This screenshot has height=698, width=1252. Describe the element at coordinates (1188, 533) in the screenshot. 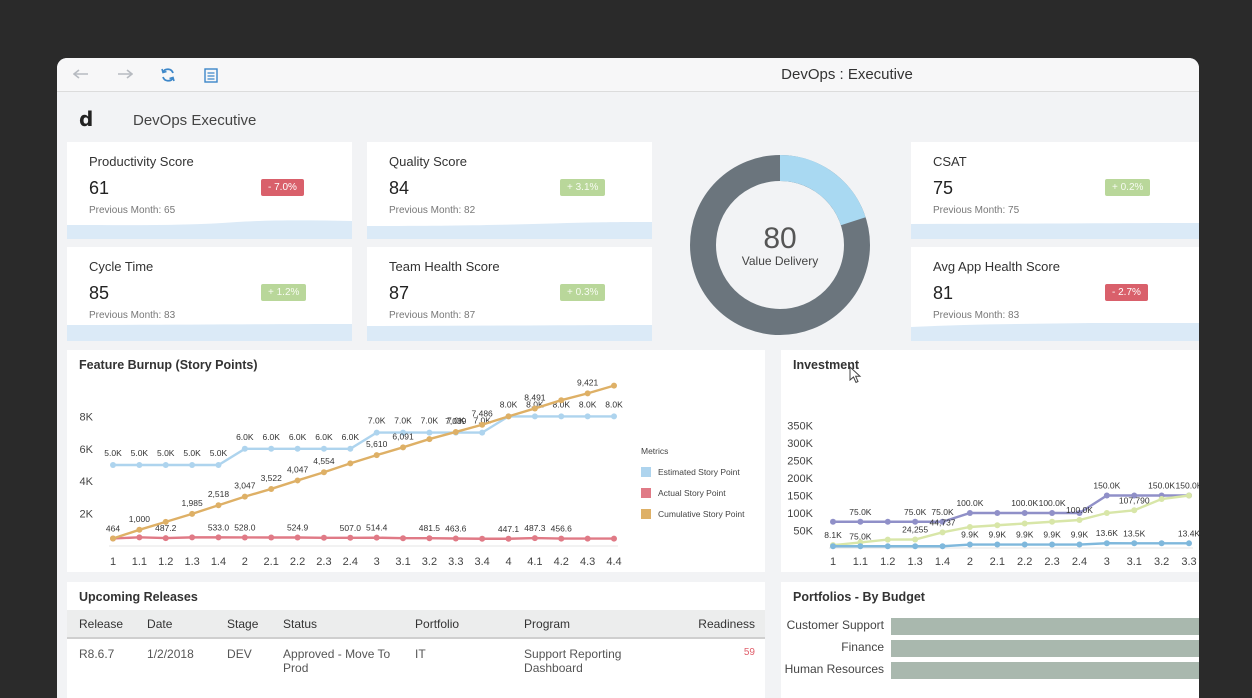

I see `data-label: 13.4K` at that location.